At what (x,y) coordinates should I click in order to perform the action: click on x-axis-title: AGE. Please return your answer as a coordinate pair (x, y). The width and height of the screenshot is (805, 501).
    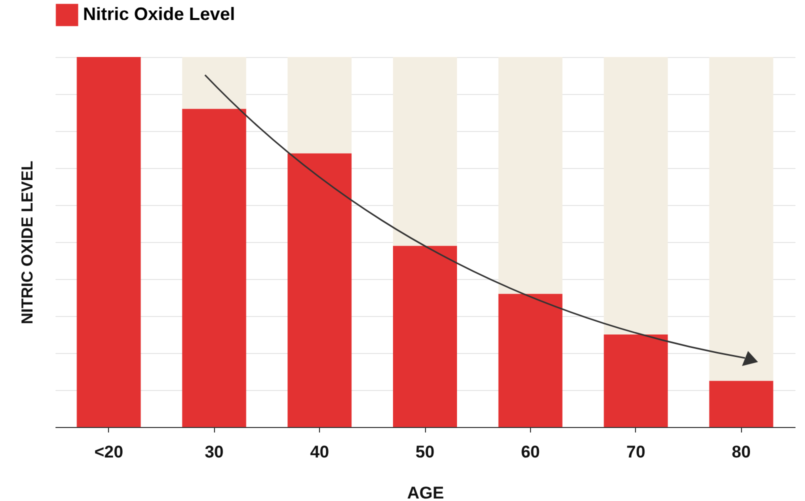
    Looking at the image, I should click on (425, 492).